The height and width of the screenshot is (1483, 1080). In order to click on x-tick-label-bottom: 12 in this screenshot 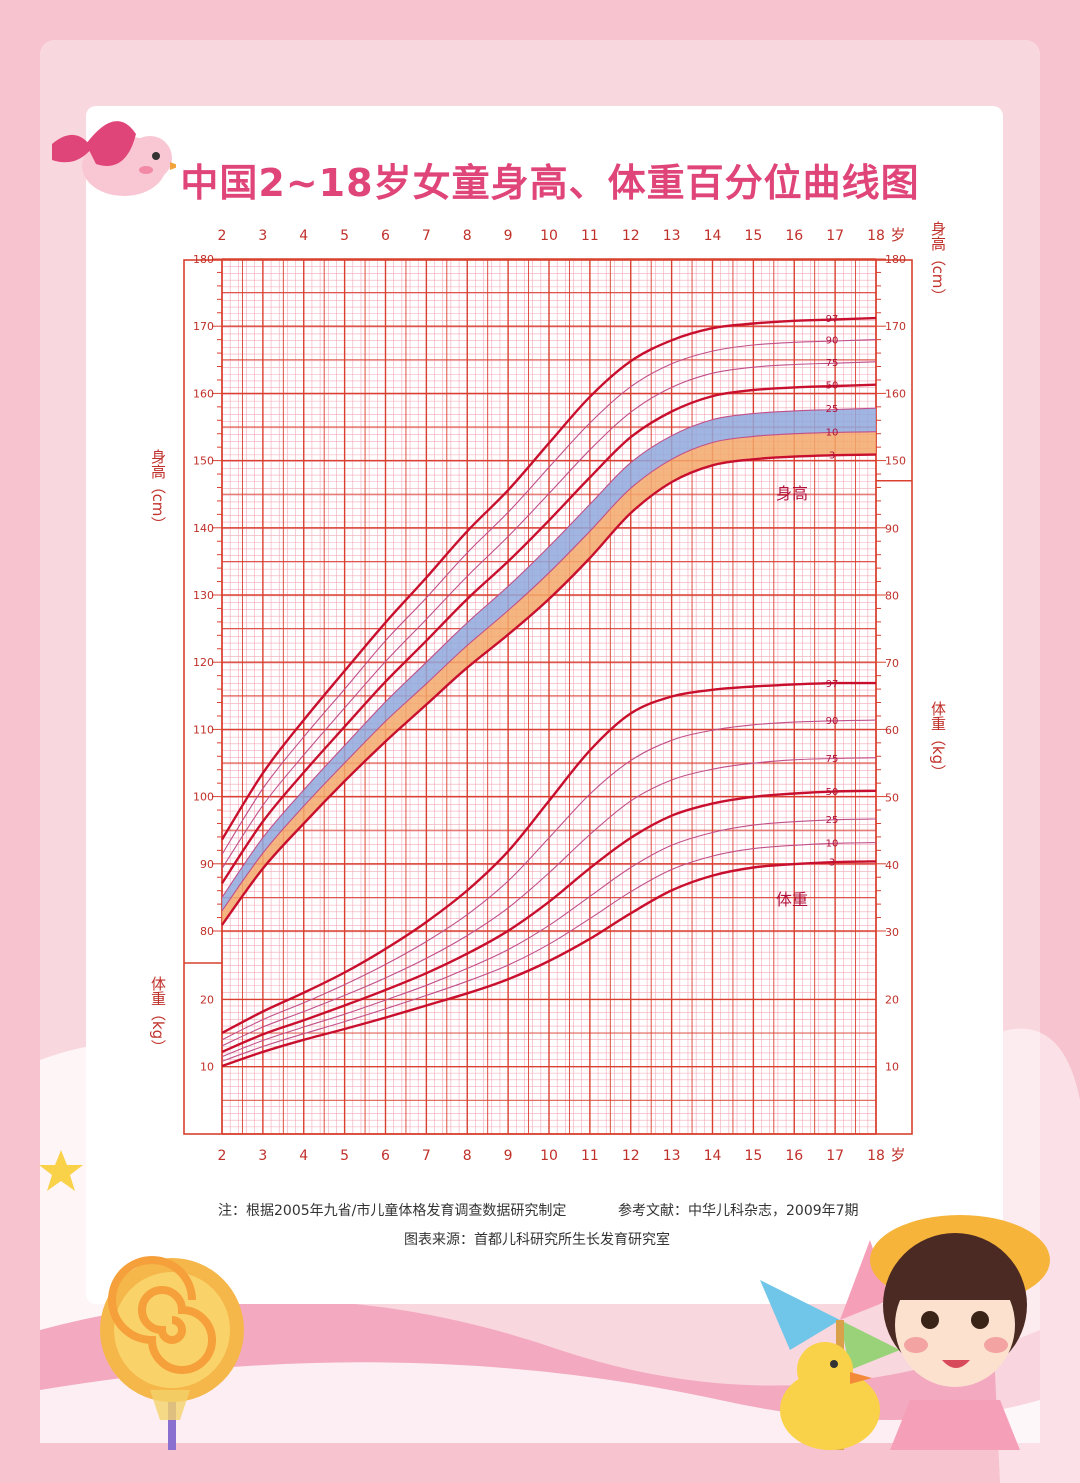, I will do `click(631, 1156)`.